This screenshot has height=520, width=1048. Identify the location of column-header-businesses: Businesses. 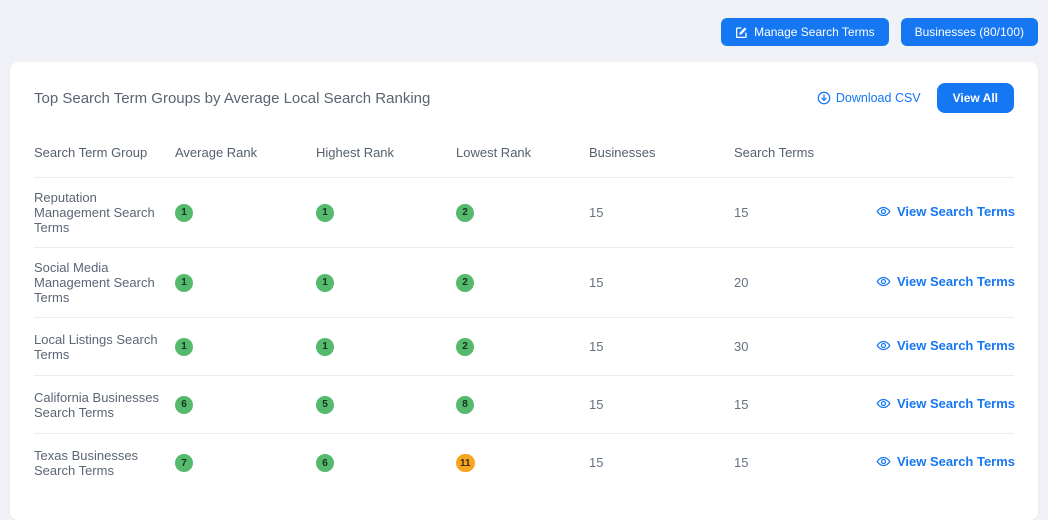
(661, 154).